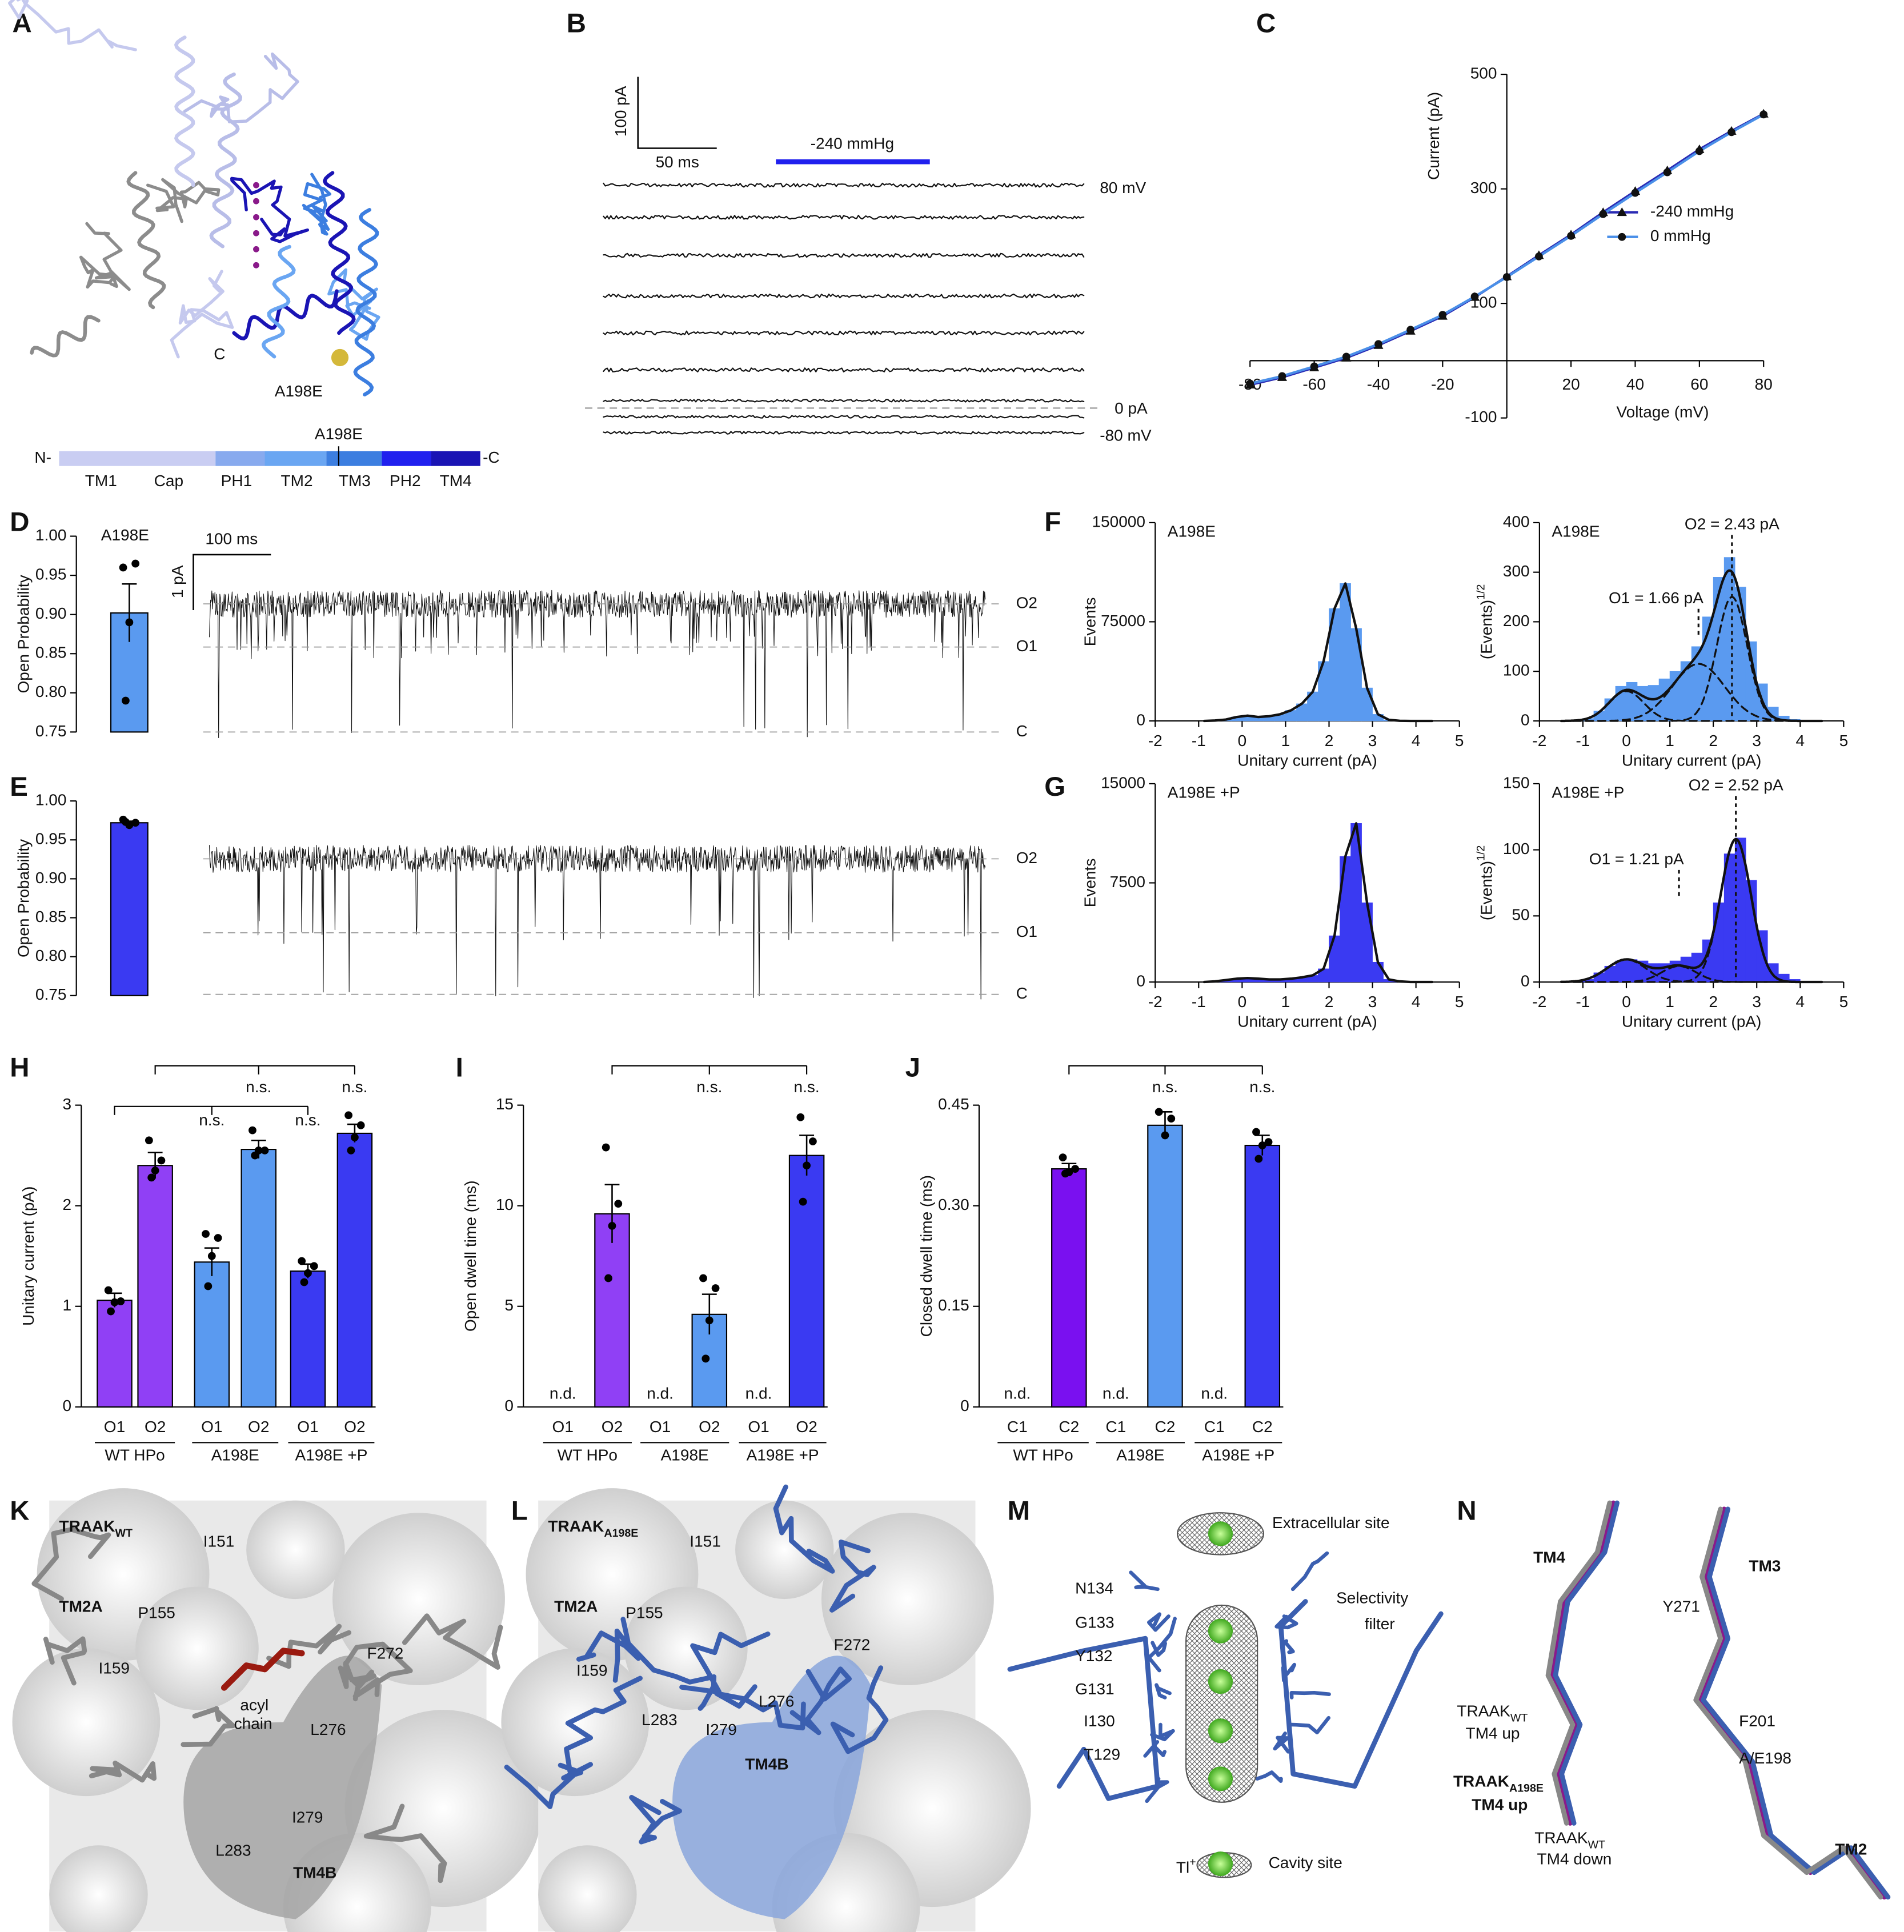 The image size is (1904, 1932). Describe the element at coordinates (1186, 1865) in the screenshot. I see `structure-label: Tl+` at that location.